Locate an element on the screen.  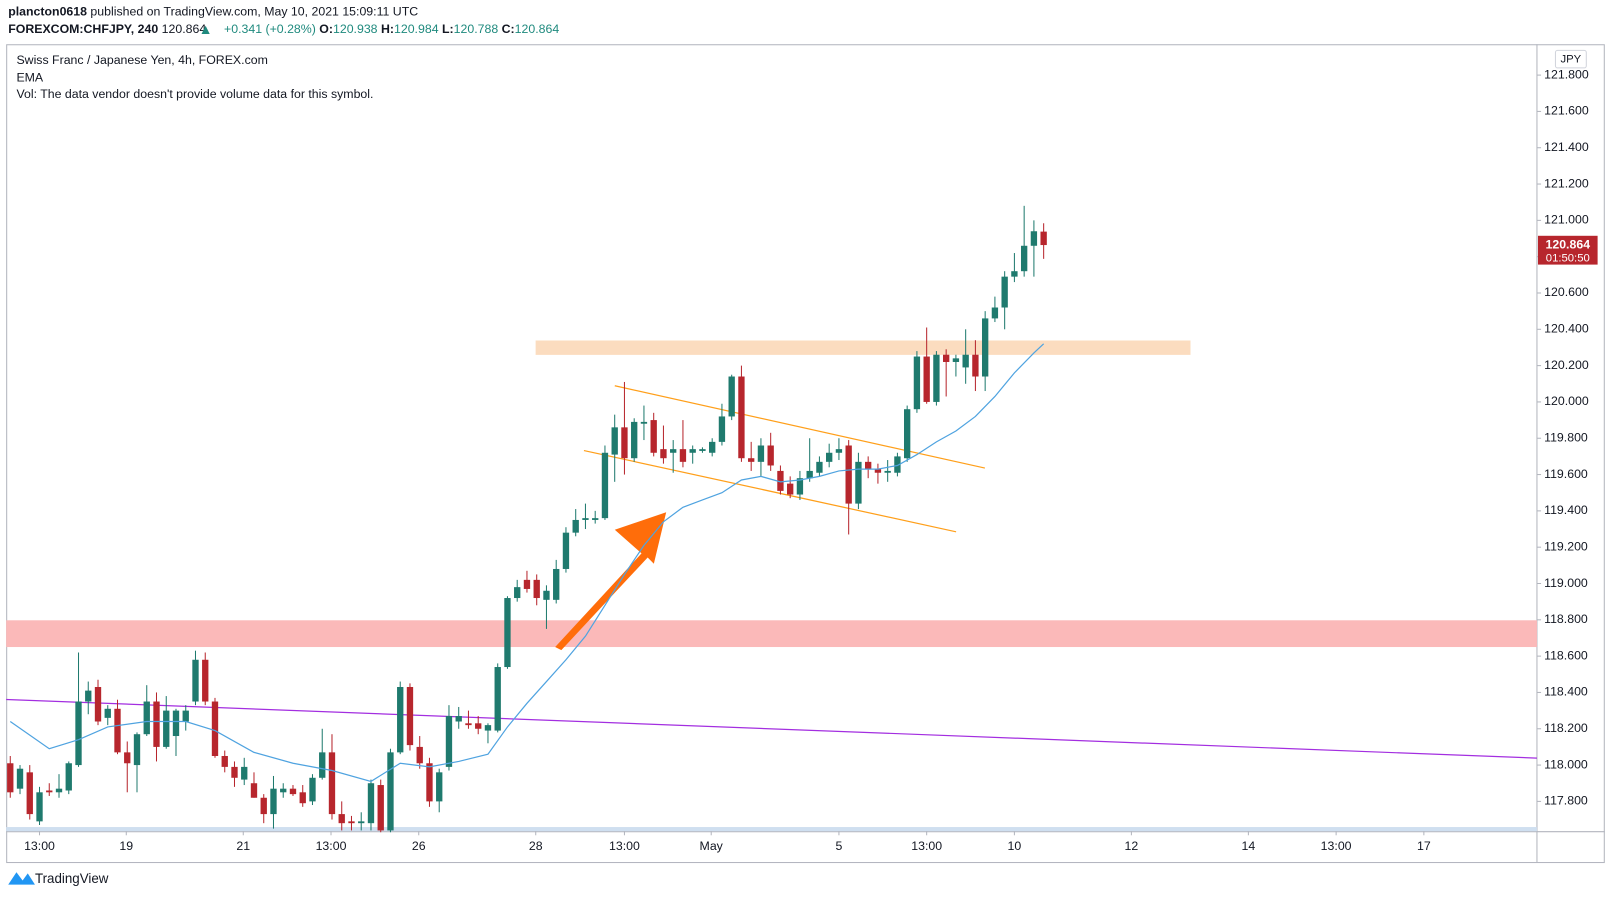
x-tick-label: 12 is located at coordinates (1132, 846).